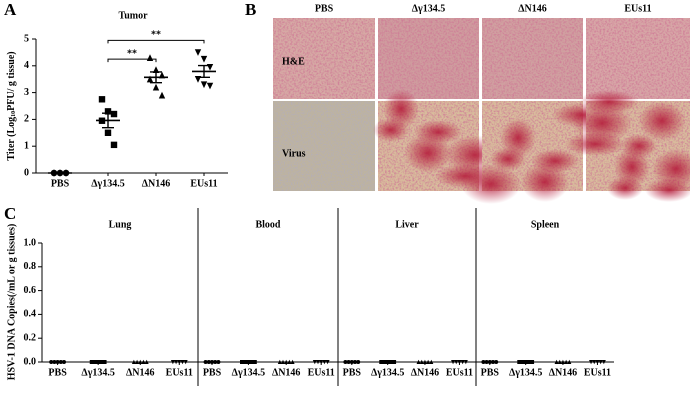  I want to click on row-label: H&E, so click(293, 61).